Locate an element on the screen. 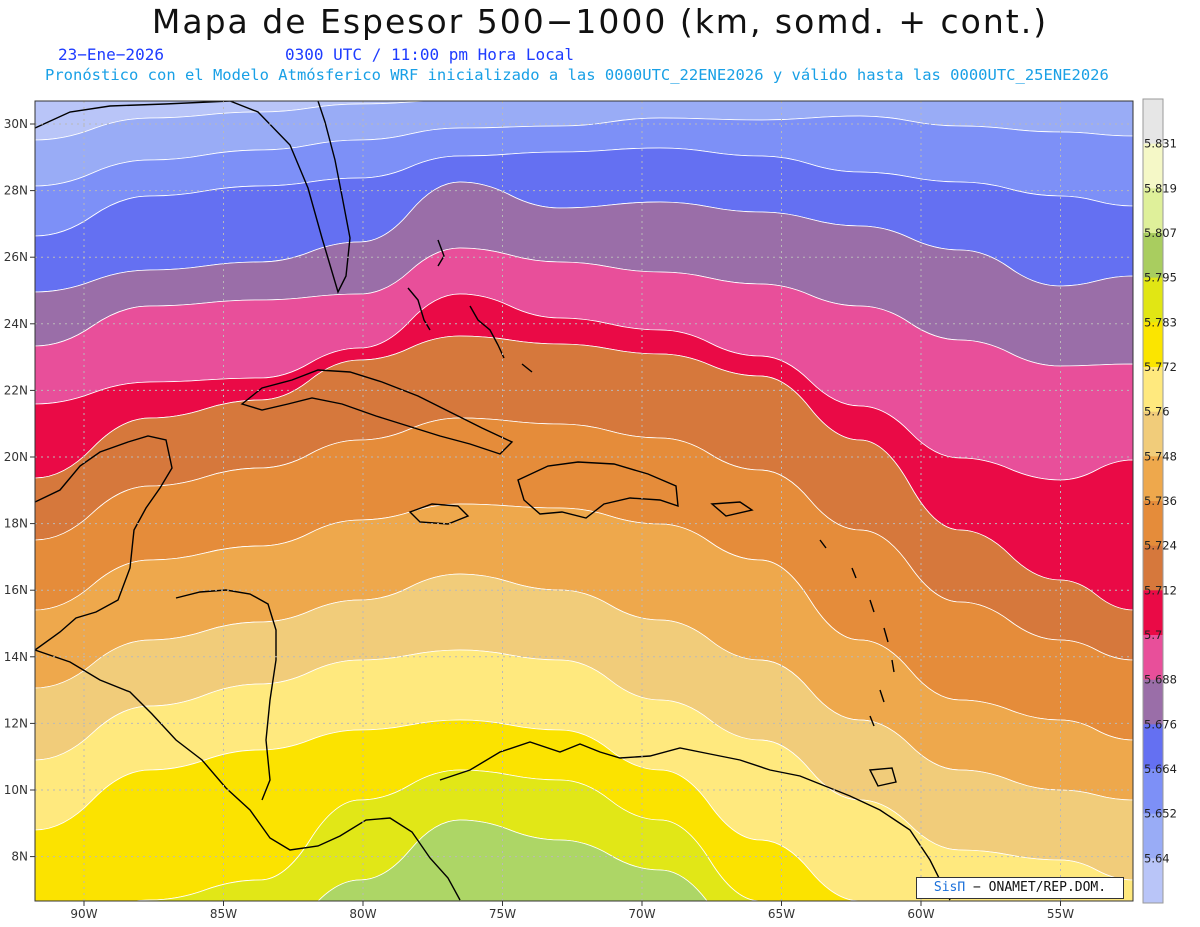 This screenshot has width=1200, height=927. legend-label: 5.795 is located at coordinates (1160, 278).